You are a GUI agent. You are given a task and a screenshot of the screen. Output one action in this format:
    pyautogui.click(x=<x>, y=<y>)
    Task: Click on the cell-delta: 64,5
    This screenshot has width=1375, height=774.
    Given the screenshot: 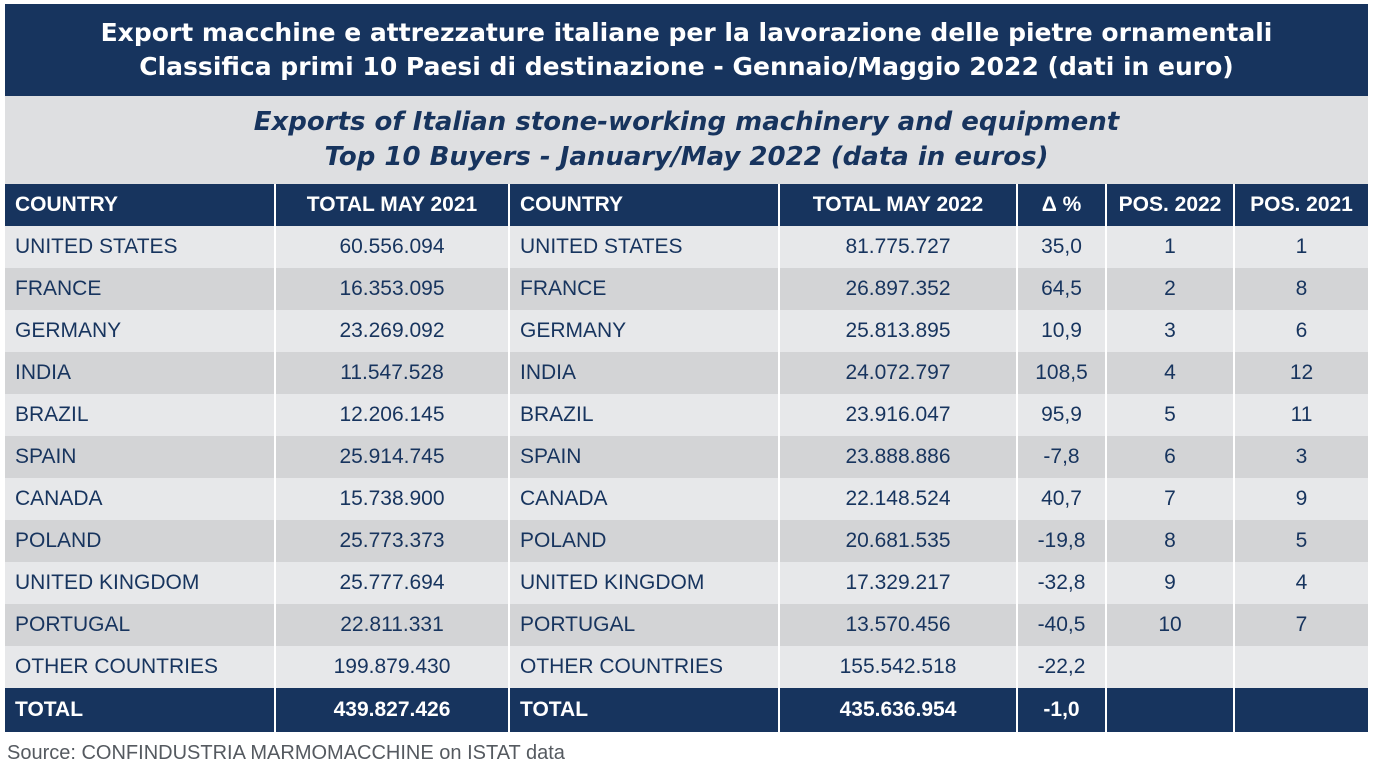 What is the action you would take?
    pyautogui.click(x=1061, y=289)
    